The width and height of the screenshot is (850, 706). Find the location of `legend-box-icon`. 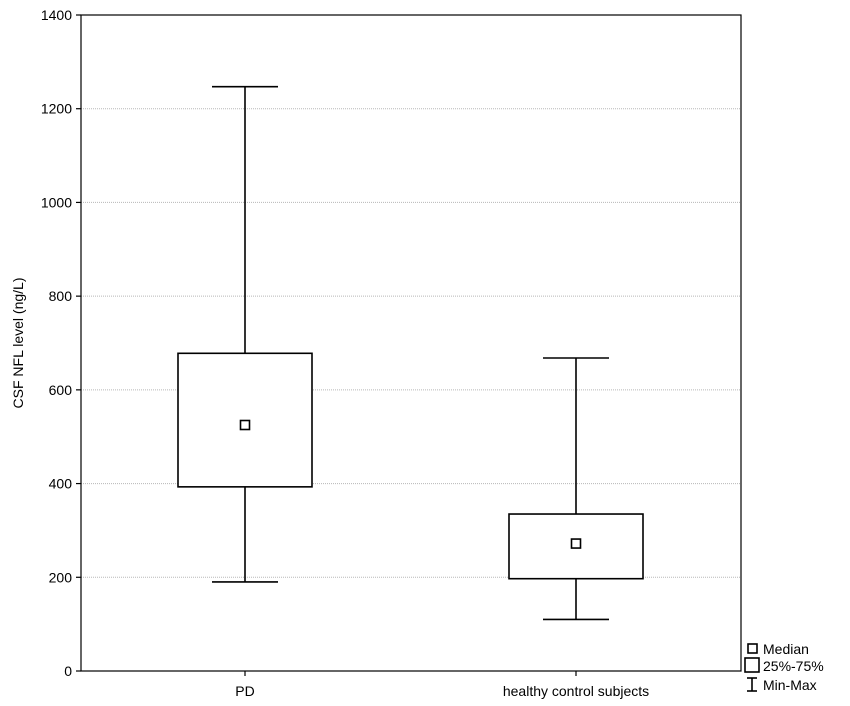

legend-box-icon is located at coordinates (752, 665).